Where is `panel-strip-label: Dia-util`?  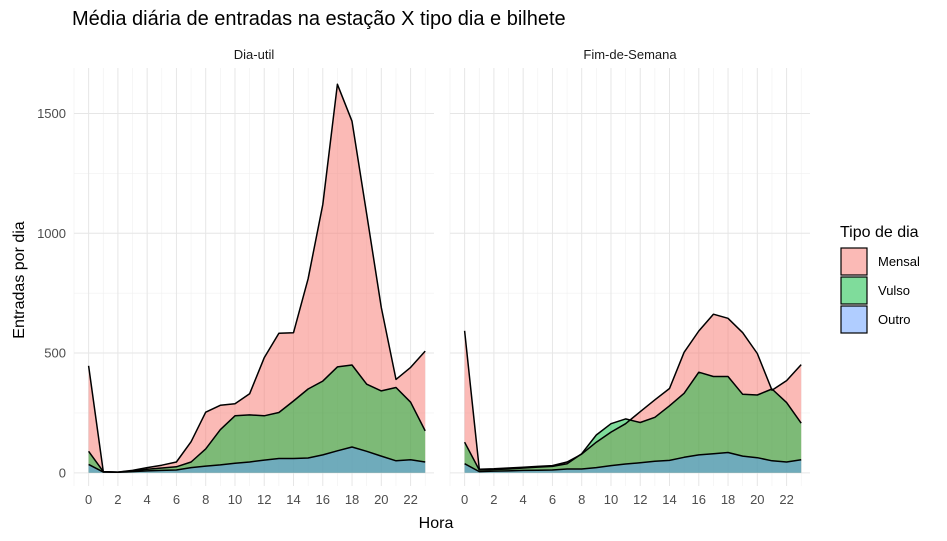 panel-strip-label: Dia-util is located at coordinates (254, 54).